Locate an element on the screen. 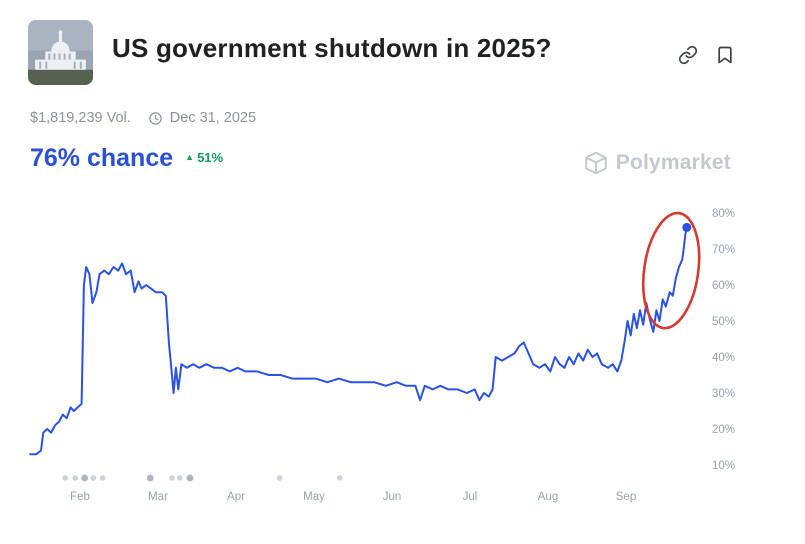 This screenshot has width=805, height=544. capitol-building-image is located at coordinates (60, 52).